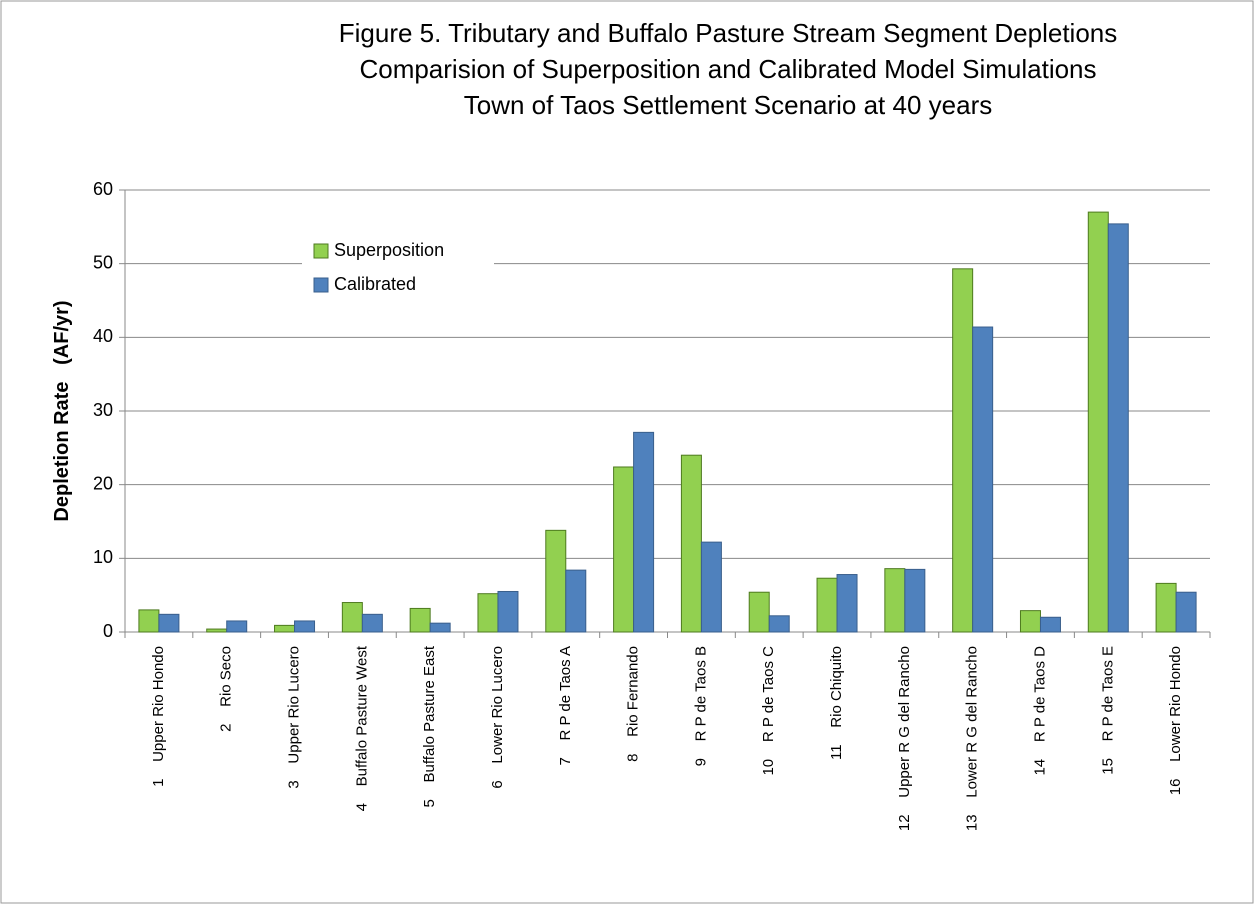  What do you see at coordinates (103, 262) in the screenshot?
I see `y-tick-label: 50` at bounding box center [103, 262].